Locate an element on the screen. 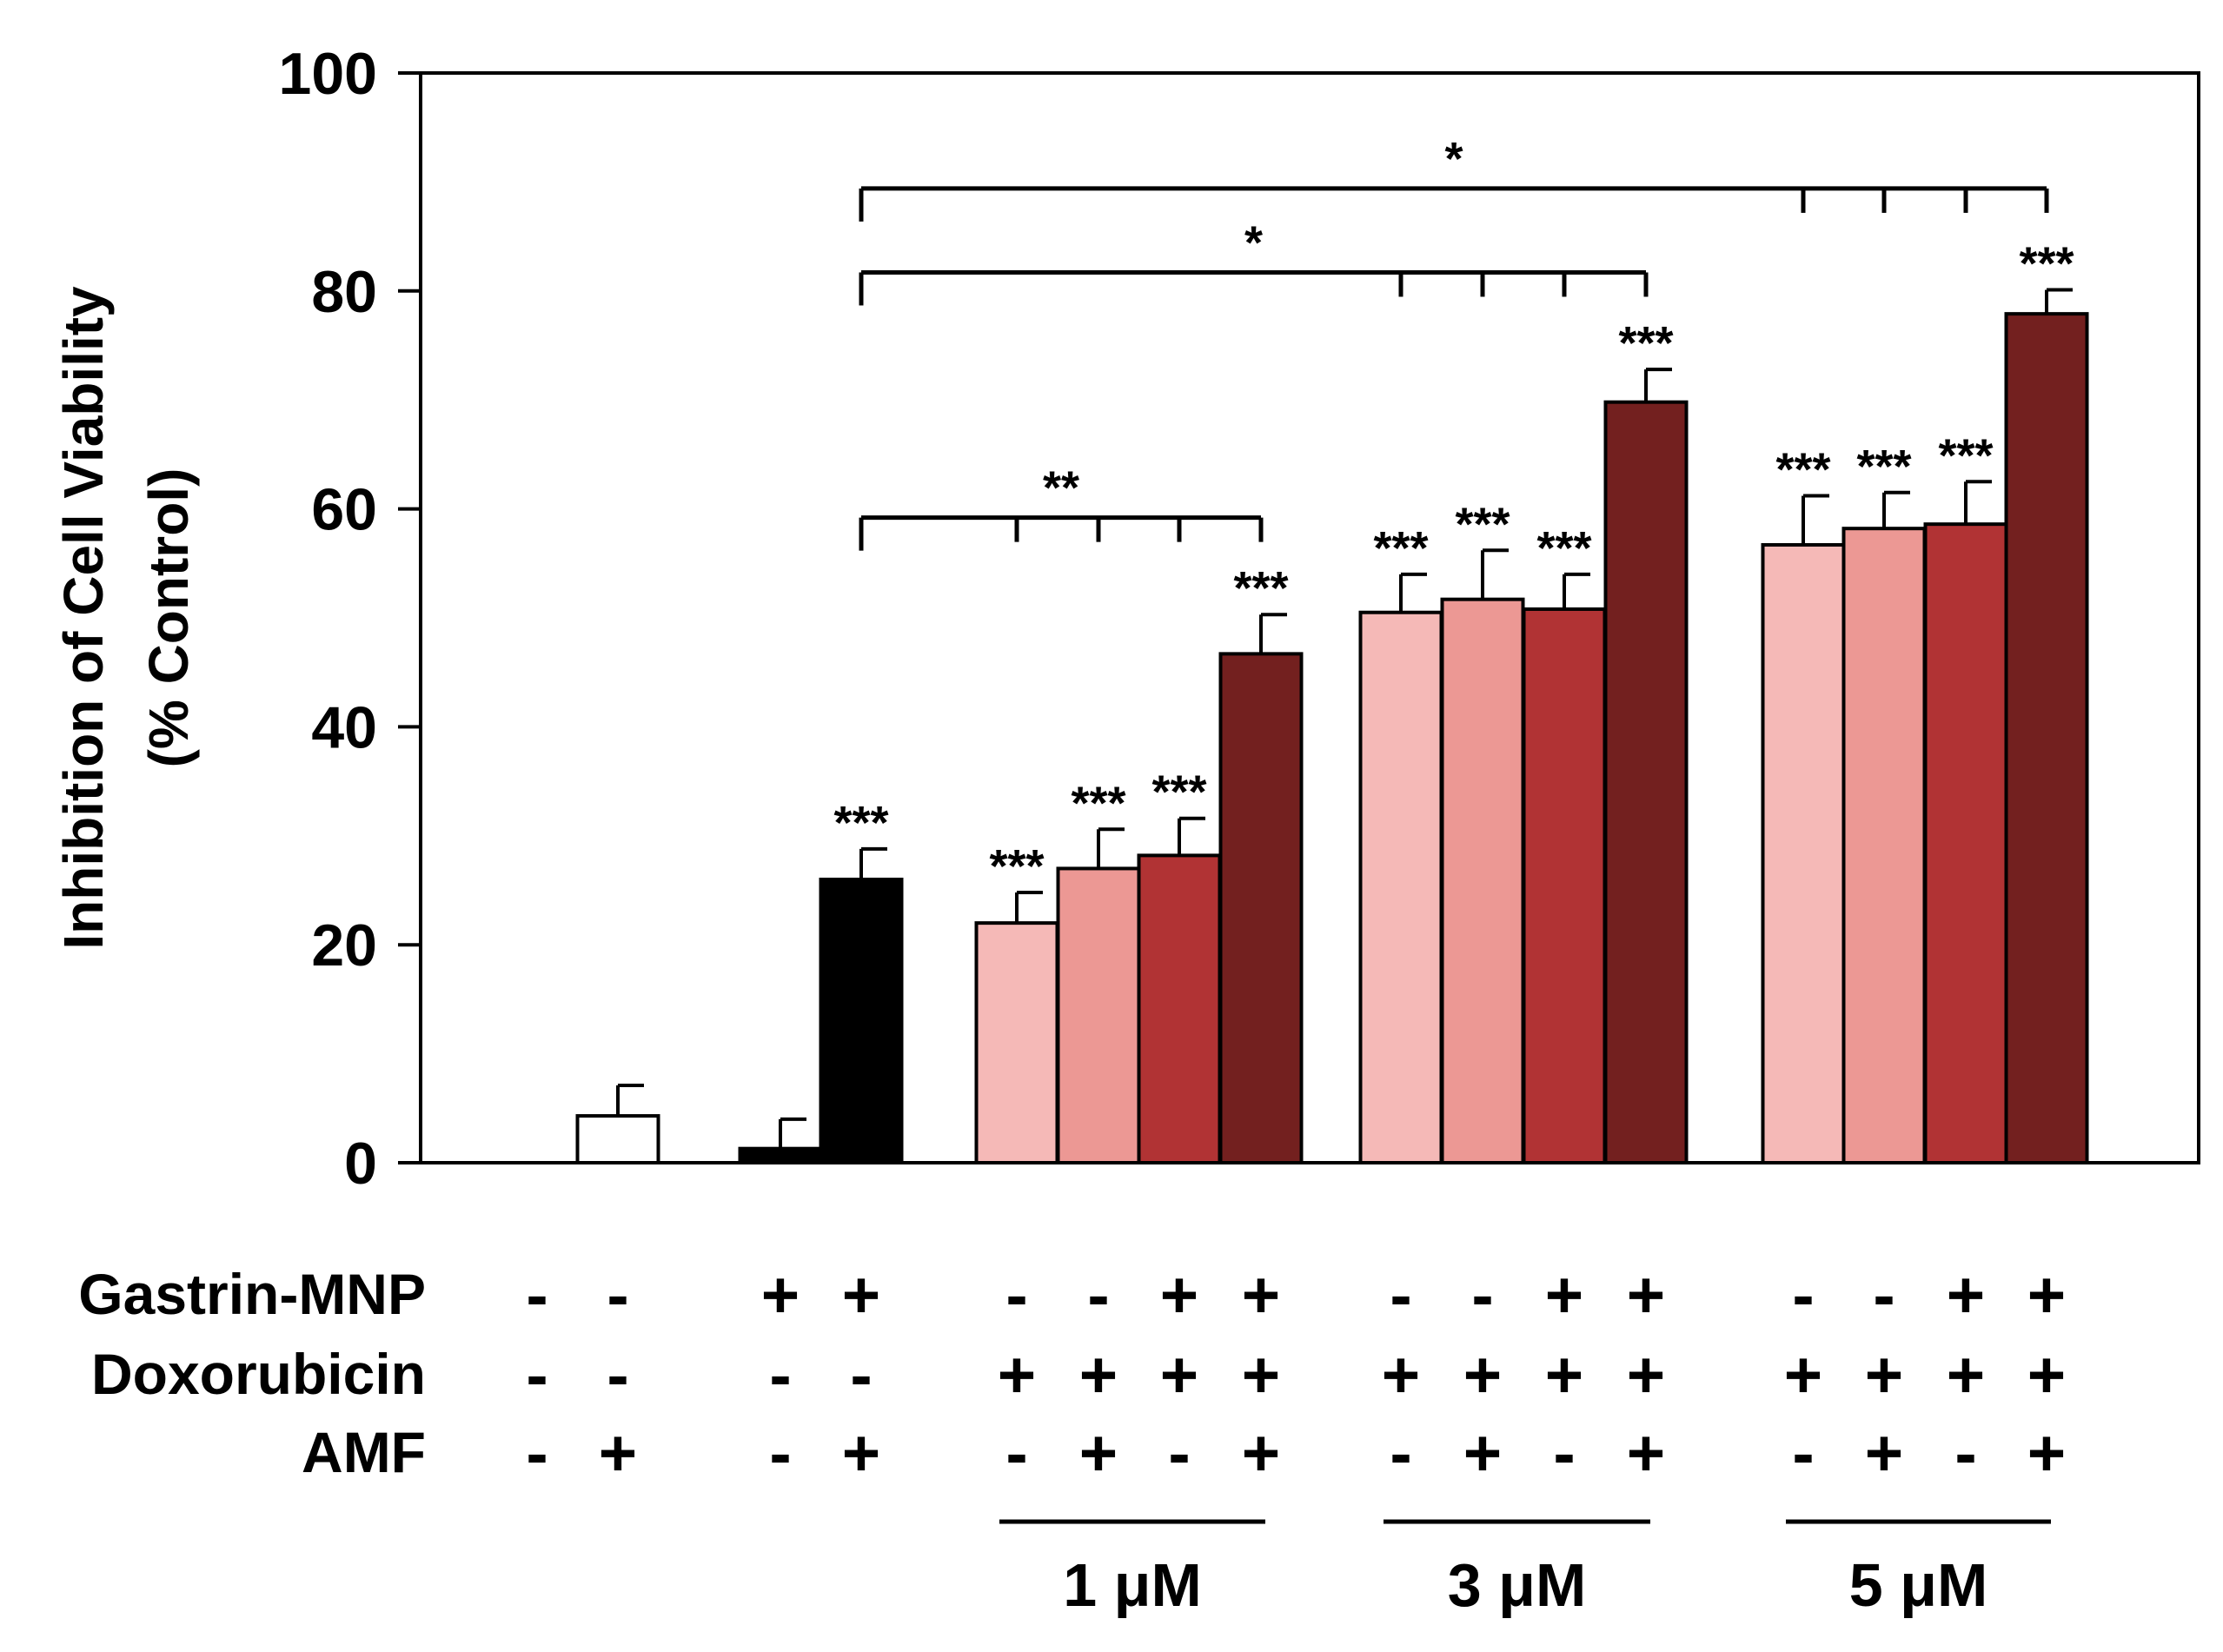 This screenshot has width=2223, height=1652. y-axis-title-line1: Inhibition of Cell Viability is located at coordinates (83, 618).